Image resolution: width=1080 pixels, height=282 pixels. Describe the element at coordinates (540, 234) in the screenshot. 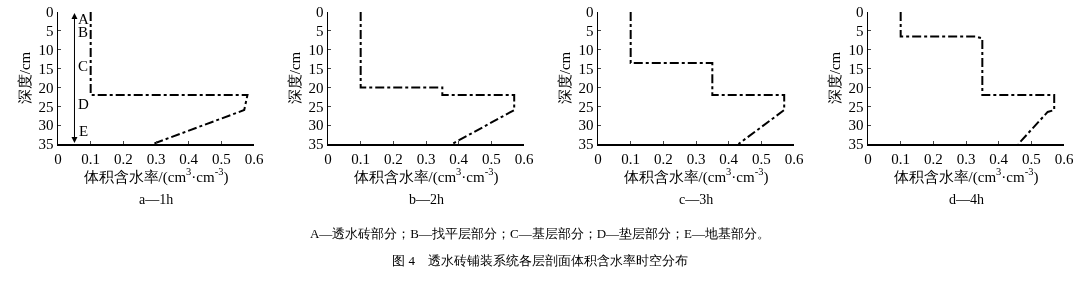

I see `text: A—透水砖部分；B—找平层部分；C—基层部分；D—垫层部分；E—地基部分。` at that location.